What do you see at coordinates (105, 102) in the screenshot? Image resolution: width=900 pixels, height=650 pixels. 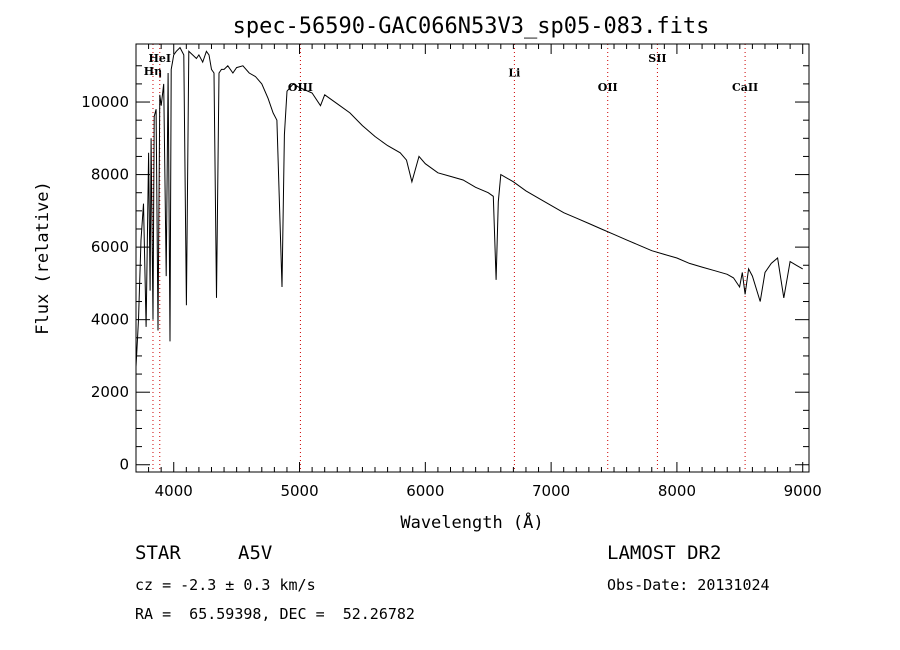 I see `y-tick-label: 10000` at bounding box center [105, 102].